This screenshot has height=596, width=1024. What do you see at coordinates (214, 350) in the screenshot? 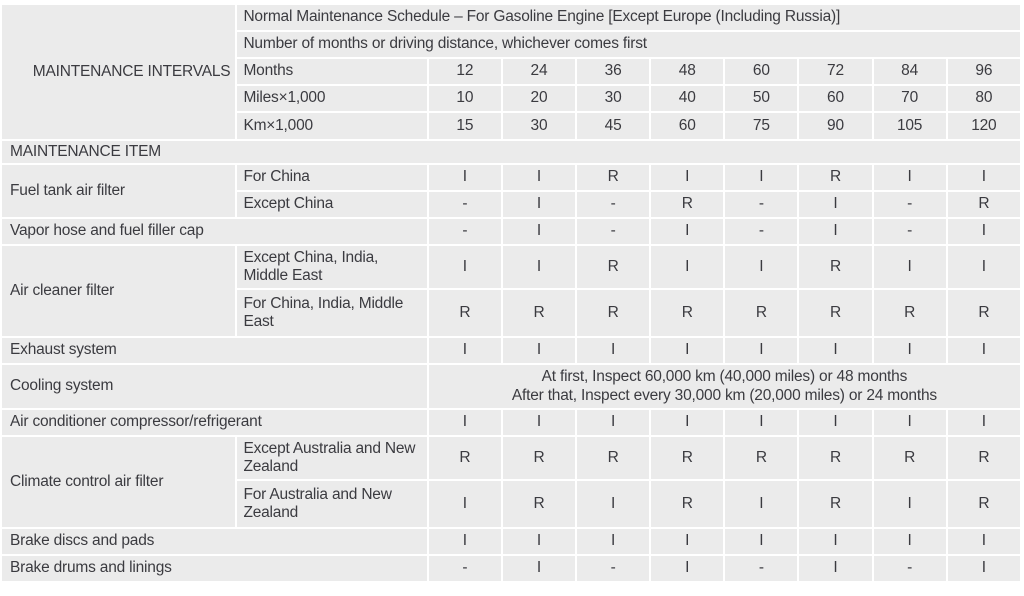
I see `item-label-exhaust-system: Exhaust system` at bounding box center [214, 350].